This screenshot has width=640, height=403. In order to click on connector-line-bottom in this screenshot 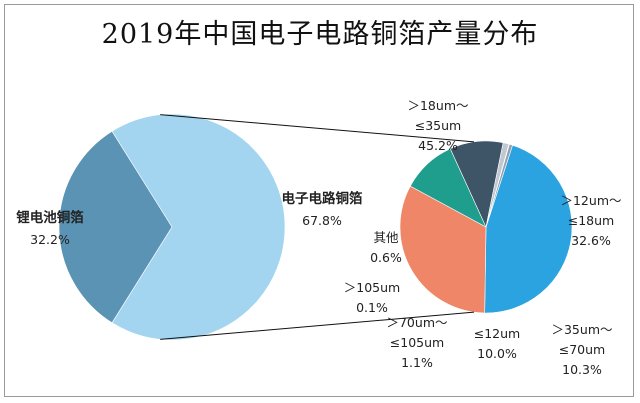, I will do `click(317, 325)`.